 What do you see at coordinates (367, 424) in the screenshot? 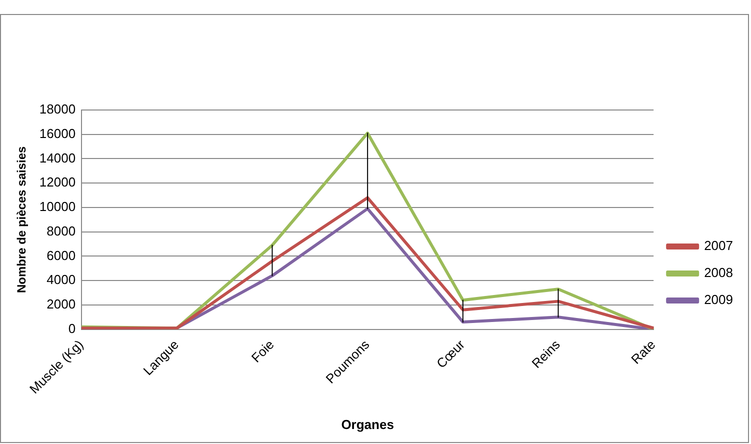
I see `x-axis-title: Organes` at bounding box center [367, 424].